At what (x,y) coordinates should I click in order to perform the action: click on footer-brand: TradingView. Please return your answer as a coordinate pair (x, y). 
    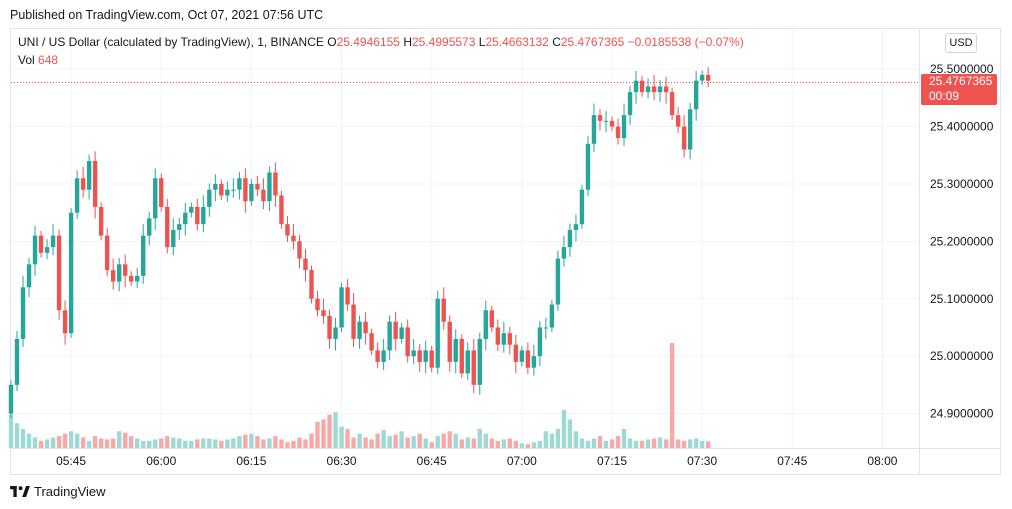
    Looking at the image, I should click on (58, 491).